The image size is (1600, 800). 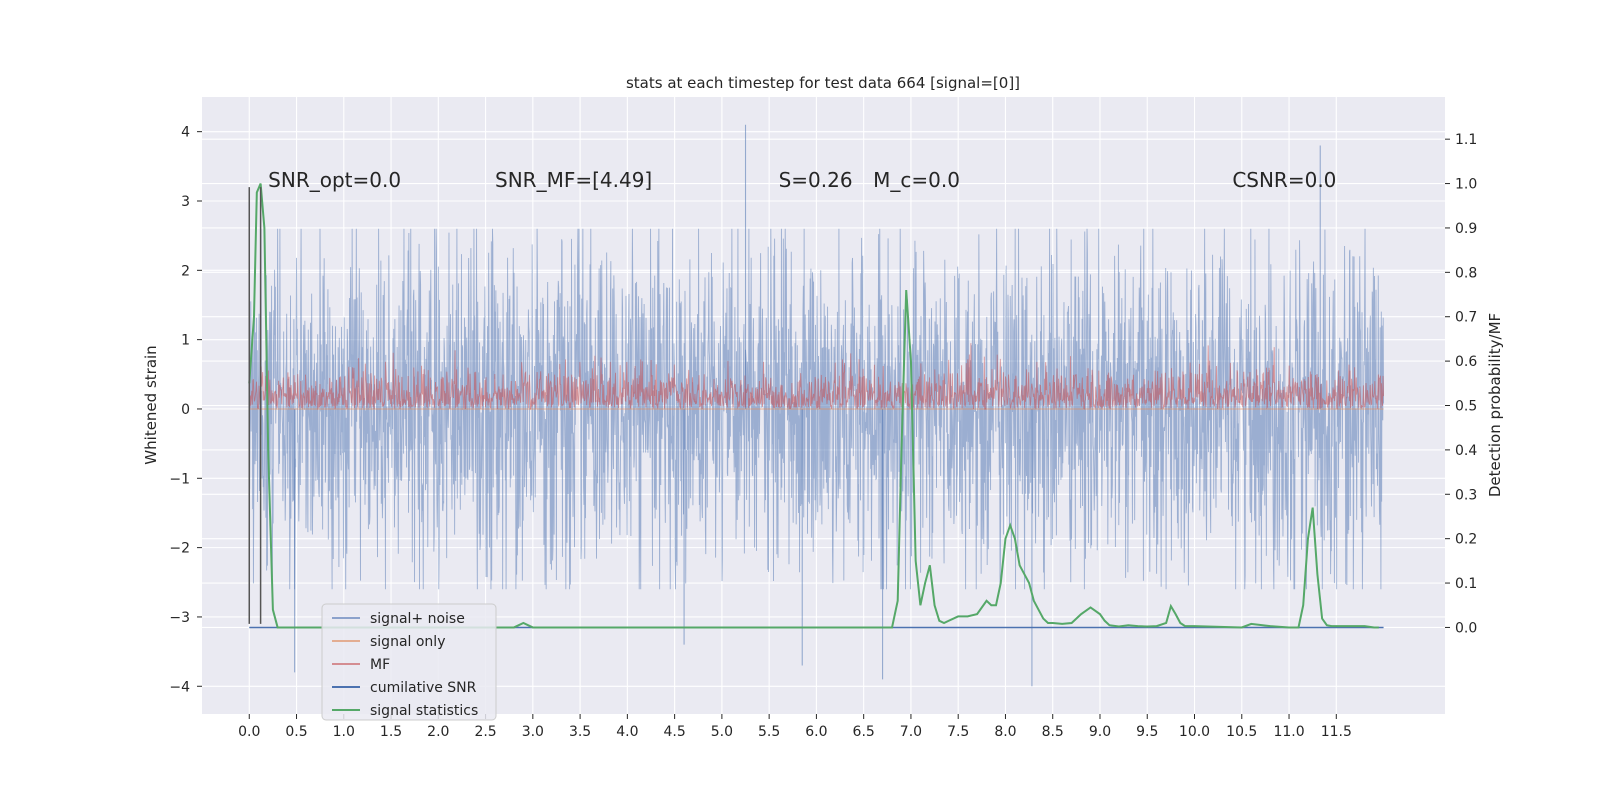 What do you see at coordinates (185, 271) in the screenshot?
I see `y-tick-label: 2` at bounding box center [185, 271].